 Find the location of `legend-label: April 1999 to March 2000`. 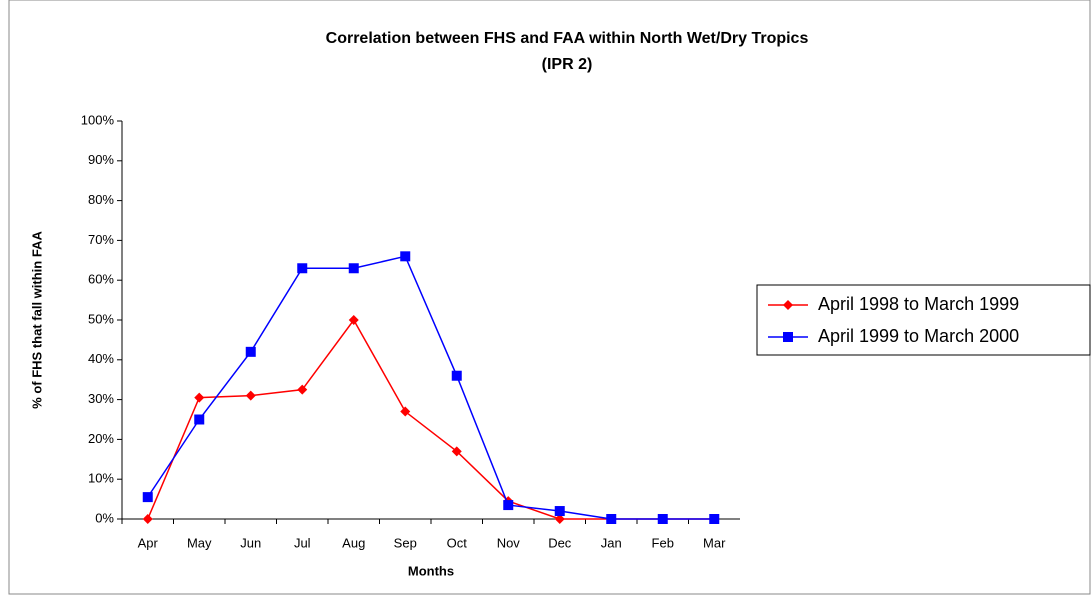

legend-label: April 1999 to March 2000 is located at coordinates (918, 336).